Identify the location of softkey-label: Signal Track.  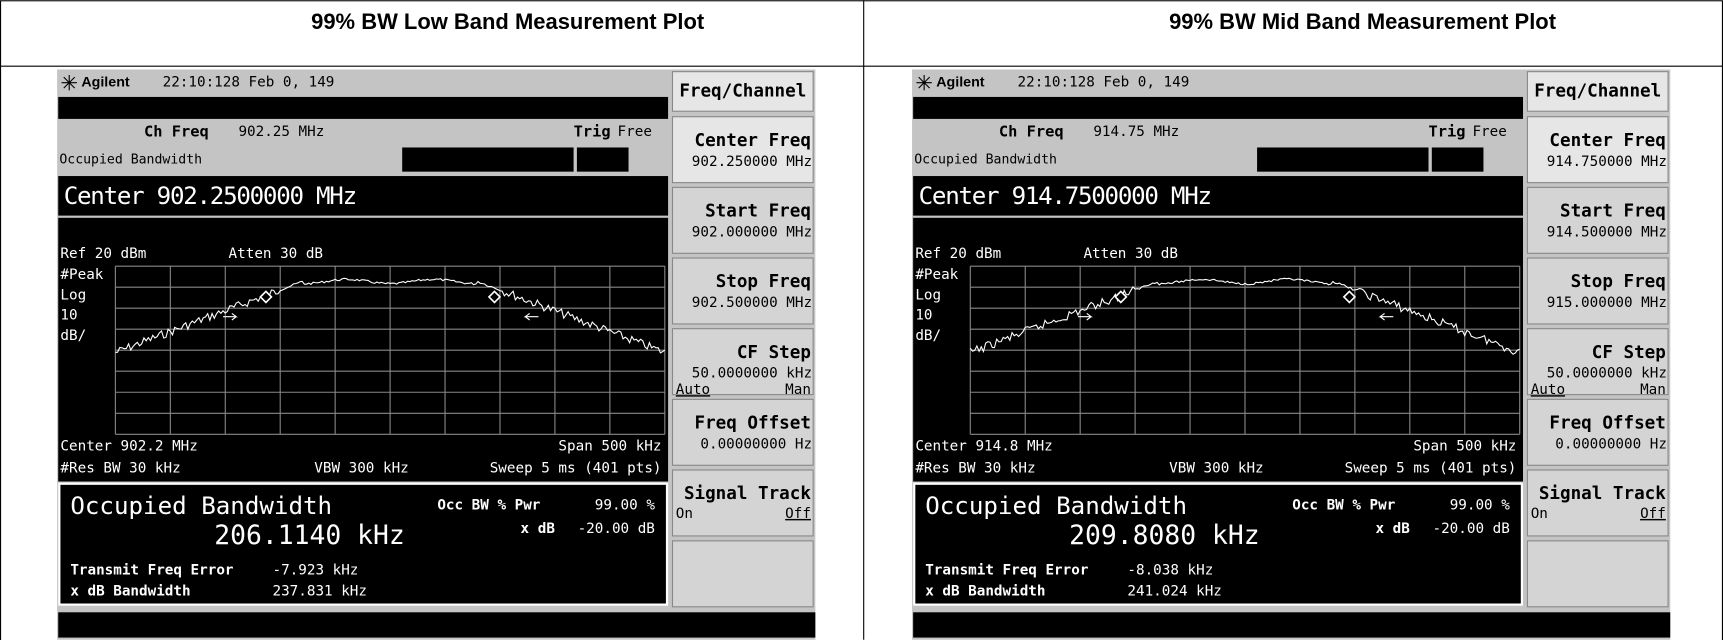
(1602, 494).